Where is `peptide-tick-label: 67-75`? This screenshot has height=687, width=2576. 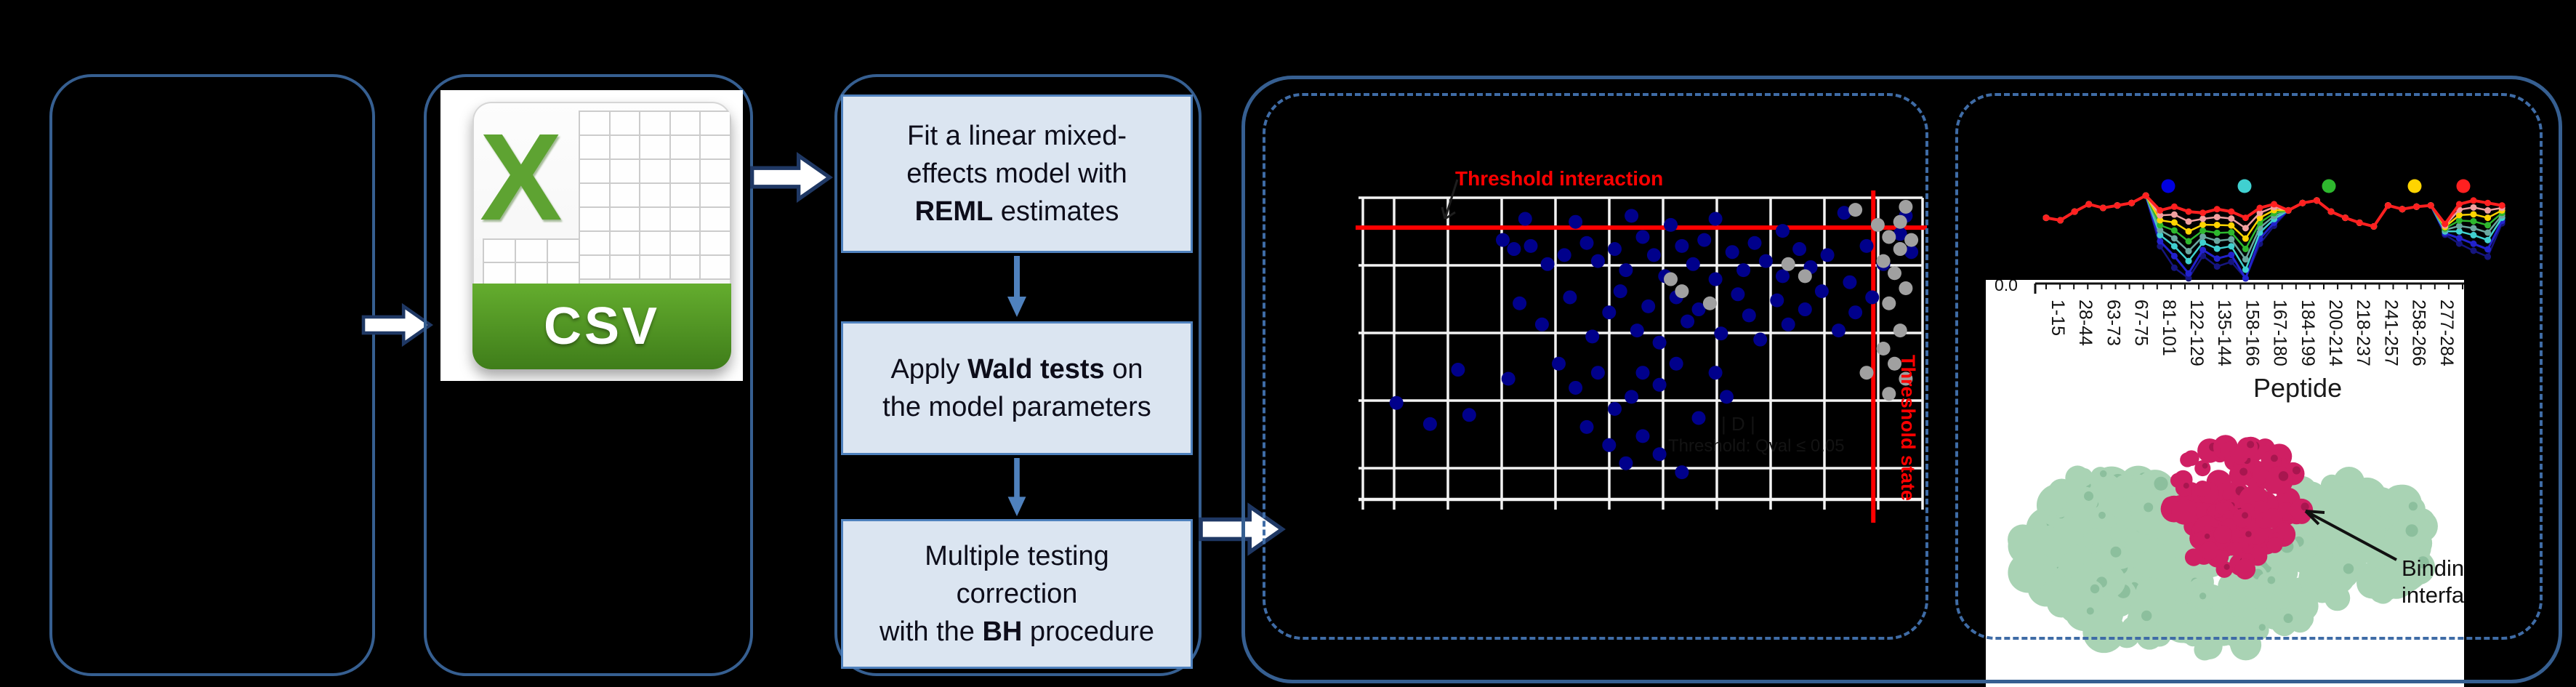 peptide-tick-label: 67-75 is located at coordinates (2141, 323).